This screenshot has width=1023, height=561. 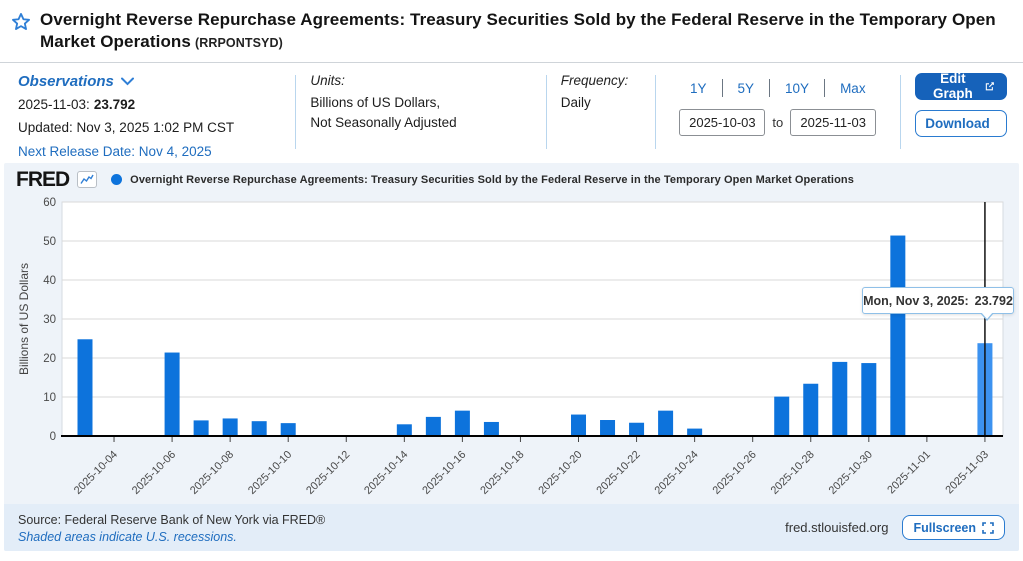 I want to click on svg-text: 2025-10-28, so click(x=793, y=473).